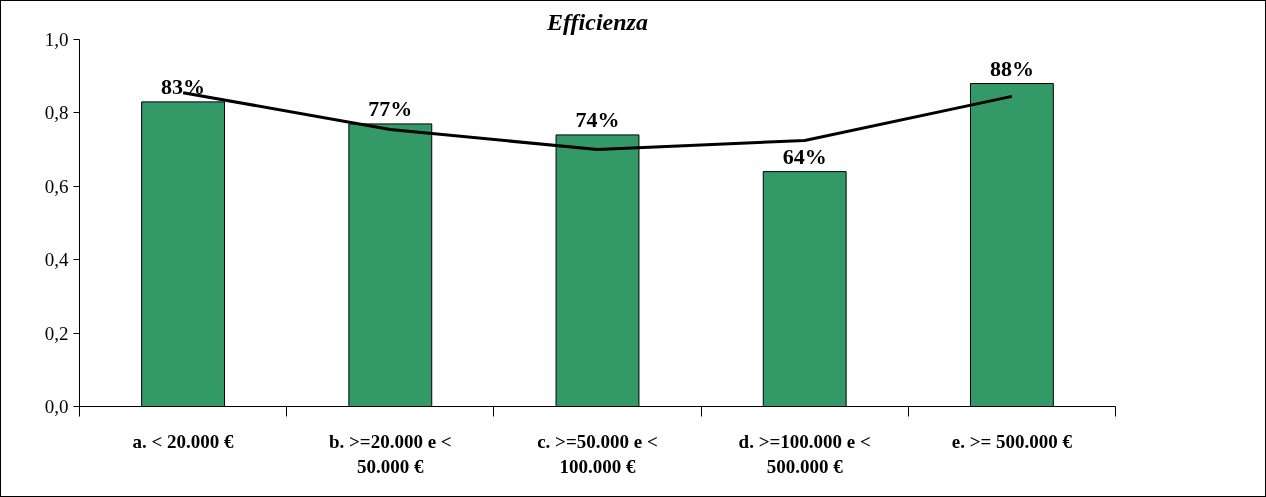 Image resolution: width=1266 pixels, height=497 pixels. I want to click on y-tick-label: 0,0, so click(56, 406).